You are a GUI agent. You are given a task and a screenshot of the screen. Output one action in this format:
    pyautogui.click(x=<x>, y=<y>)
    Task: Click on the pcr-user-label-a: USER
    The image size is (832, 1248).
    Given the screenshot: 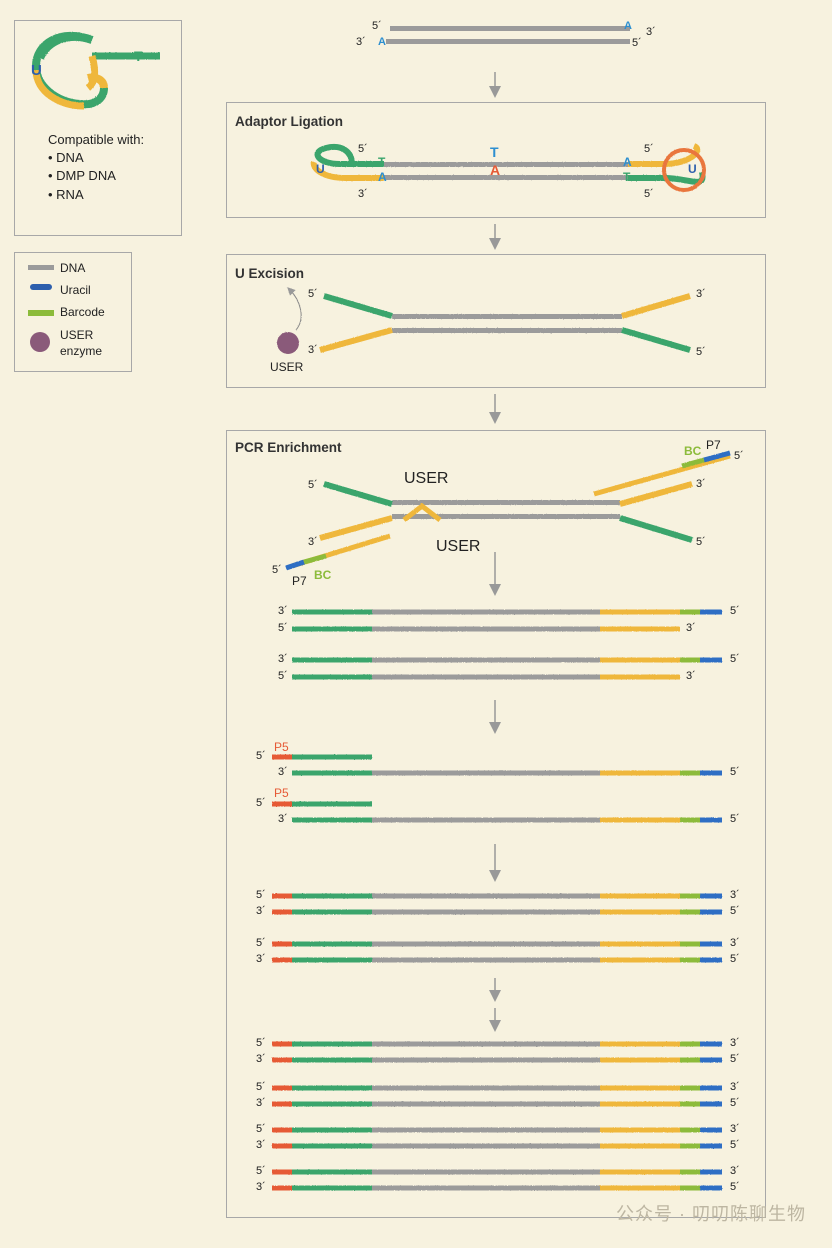 What is the action you would take?
    pyautogui.click(x=426, y=478)
    